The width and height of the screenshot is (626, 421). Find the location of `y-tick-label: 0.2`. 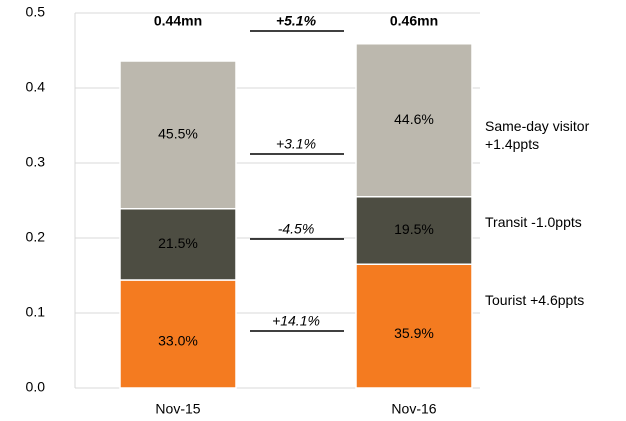

y-tick-label: 0.2 is located at coordinates (36, 237).